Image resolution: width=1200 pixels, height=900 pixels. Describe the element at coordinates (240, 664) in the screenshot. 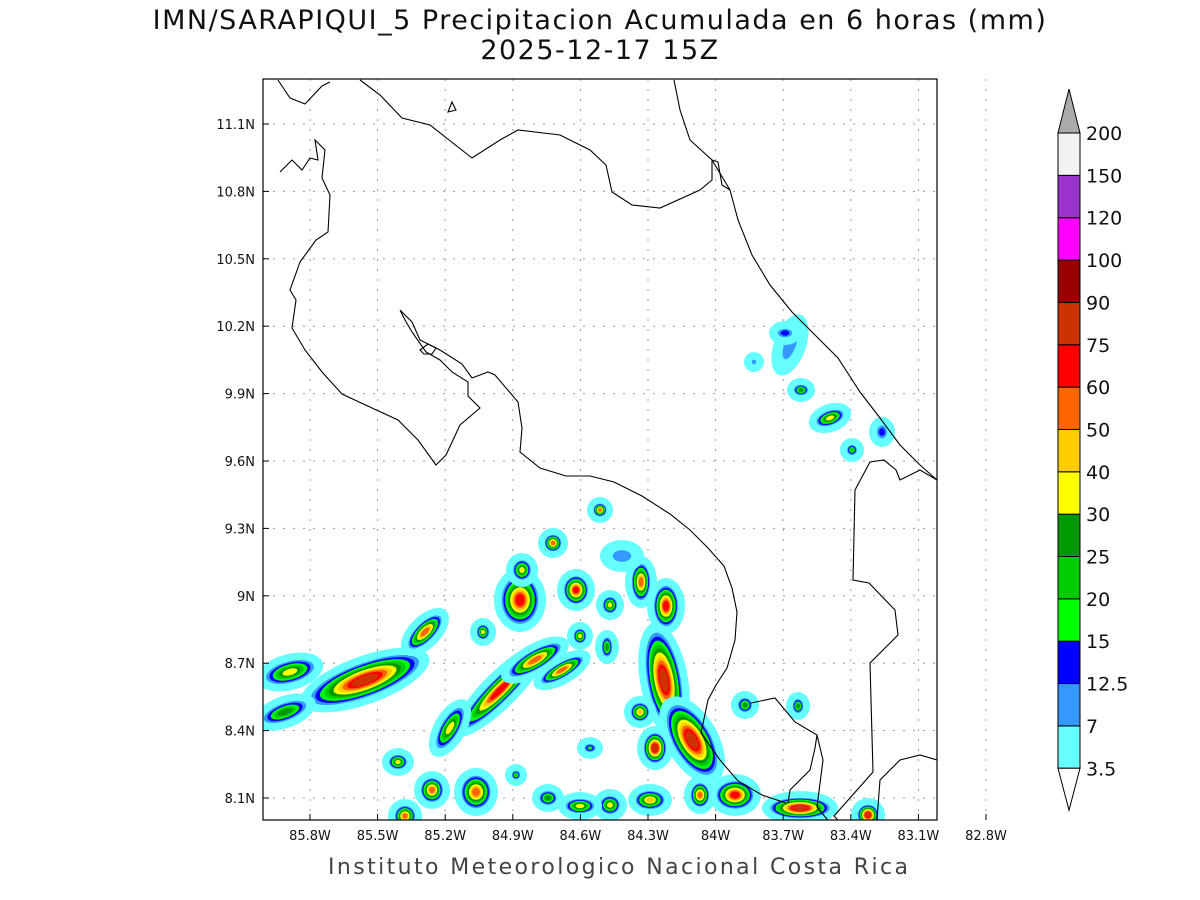

I see `lat-label: 8.7N` at that location.